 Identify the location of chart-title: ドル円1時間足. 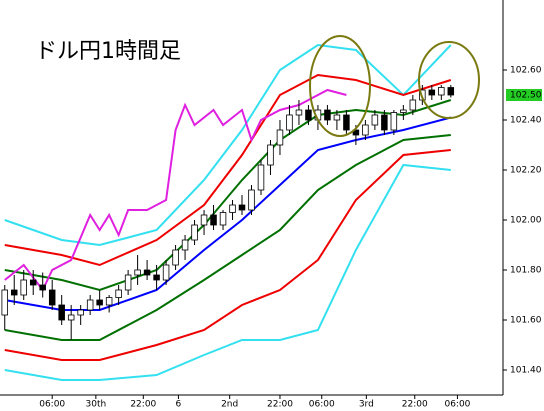
(108, 51).